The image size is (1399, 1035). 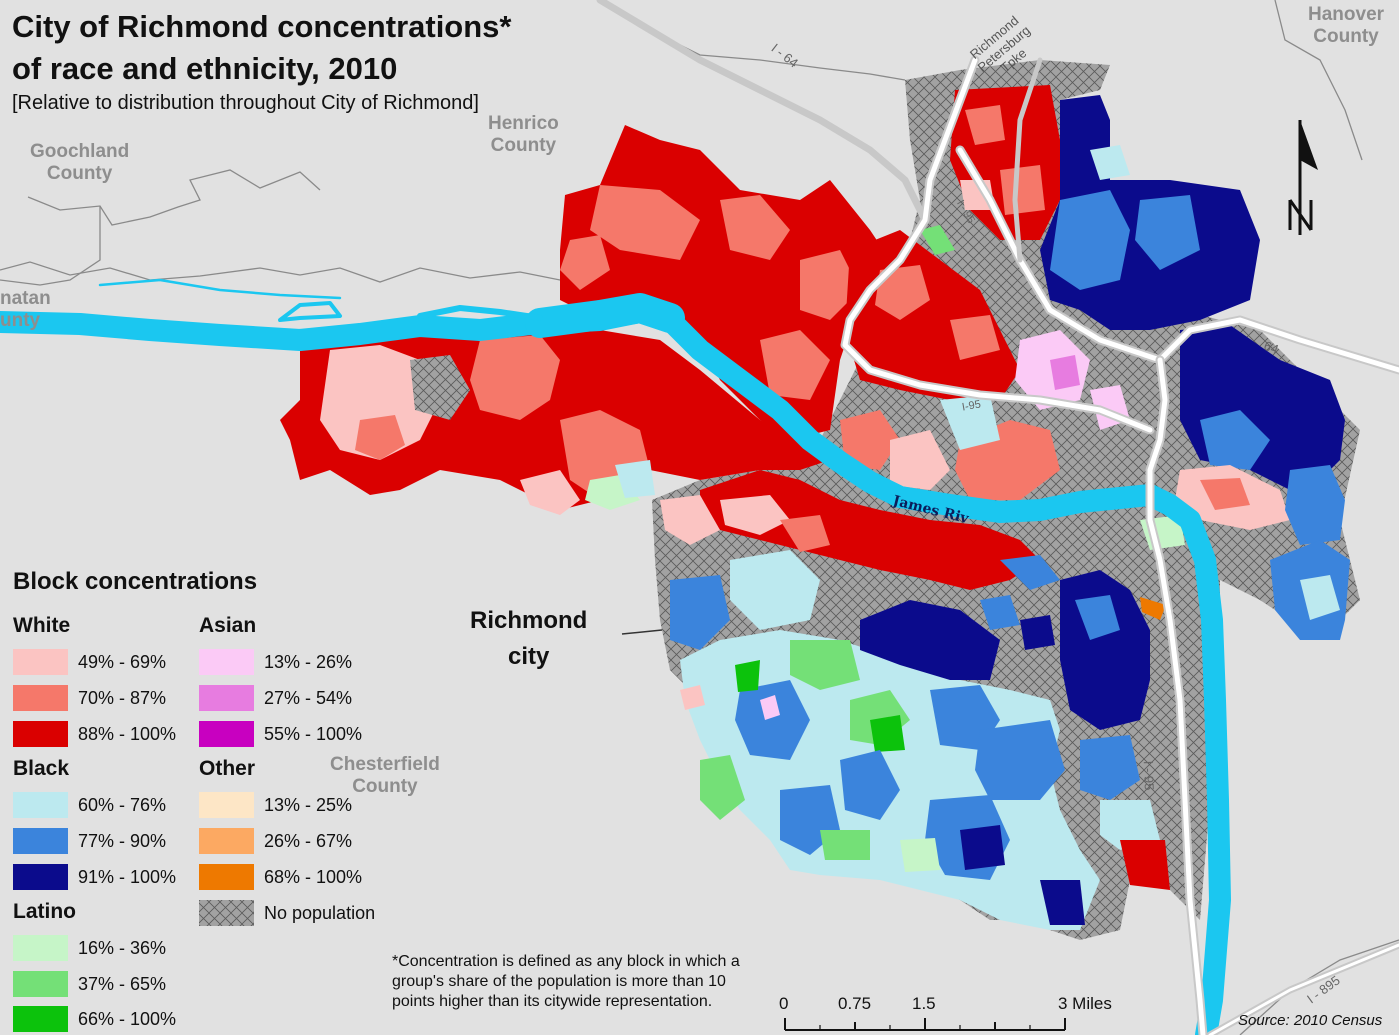 What do you see at coordinates (127, 1018) in the screenshot?
I see `legend-item-label: 66% - 100%` at bounding box center [127, 1018].